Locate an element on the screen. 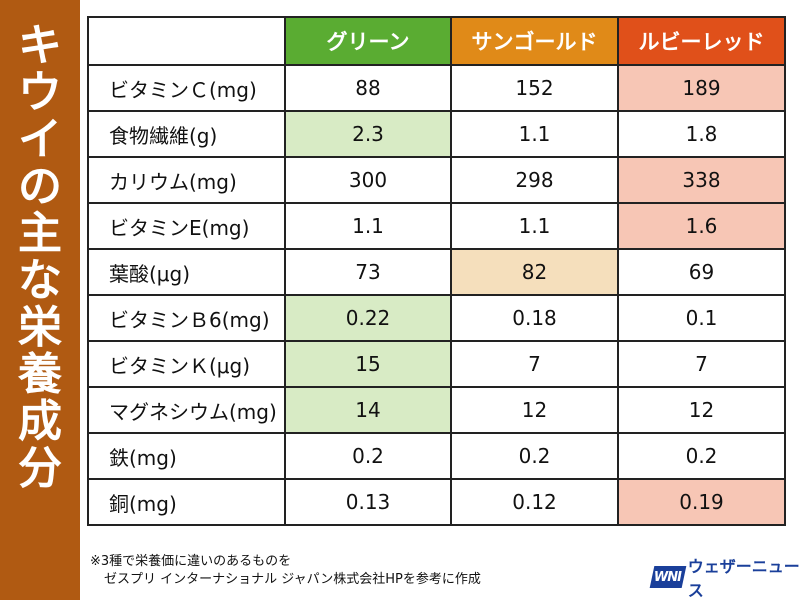 The width and height of the screenshot is (800, 601). row-label: 食物繊維(g) is located at coordinates (186, 134).